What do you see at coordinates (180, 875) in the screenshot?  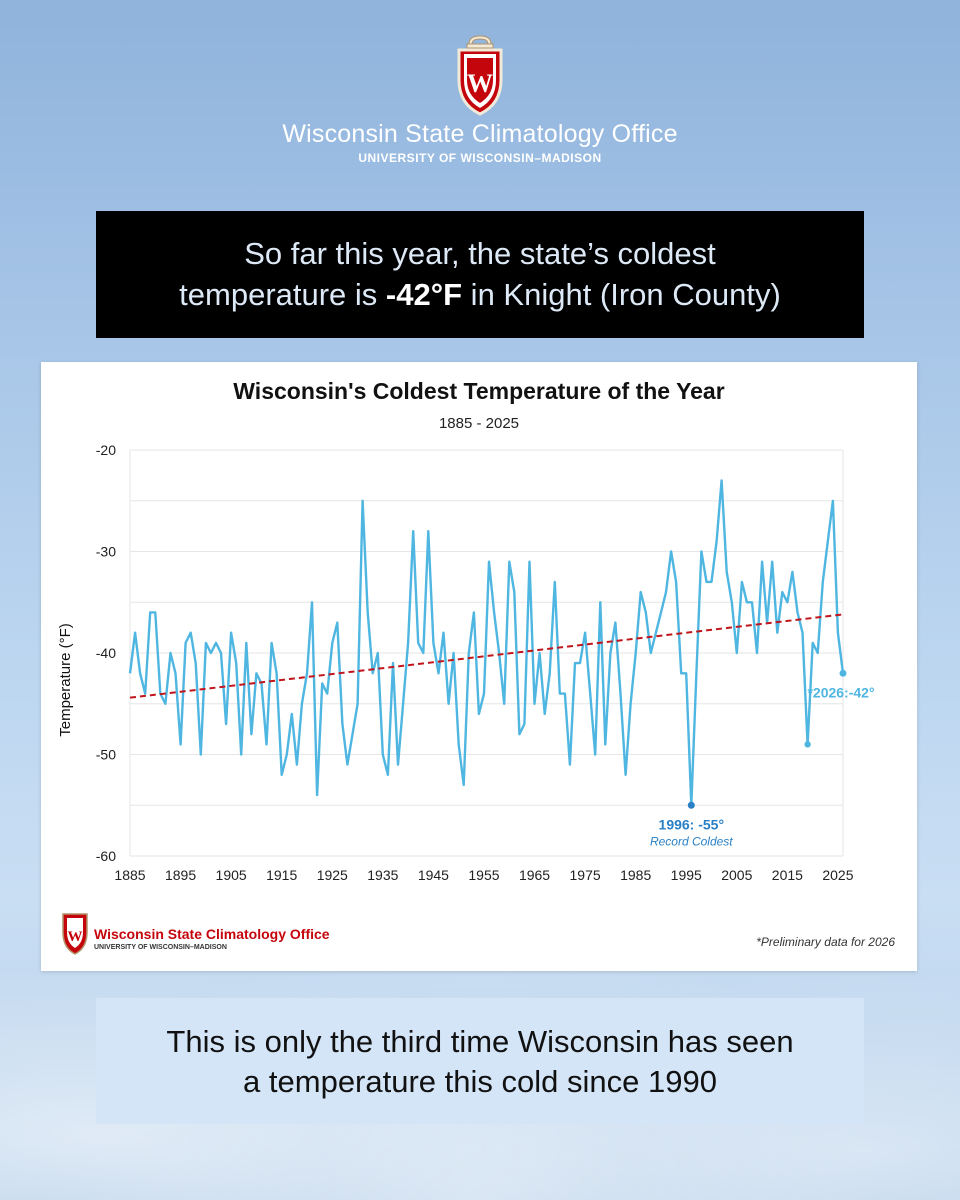 I see `x-tick-label: 1895` at bounding box center [180, 875].